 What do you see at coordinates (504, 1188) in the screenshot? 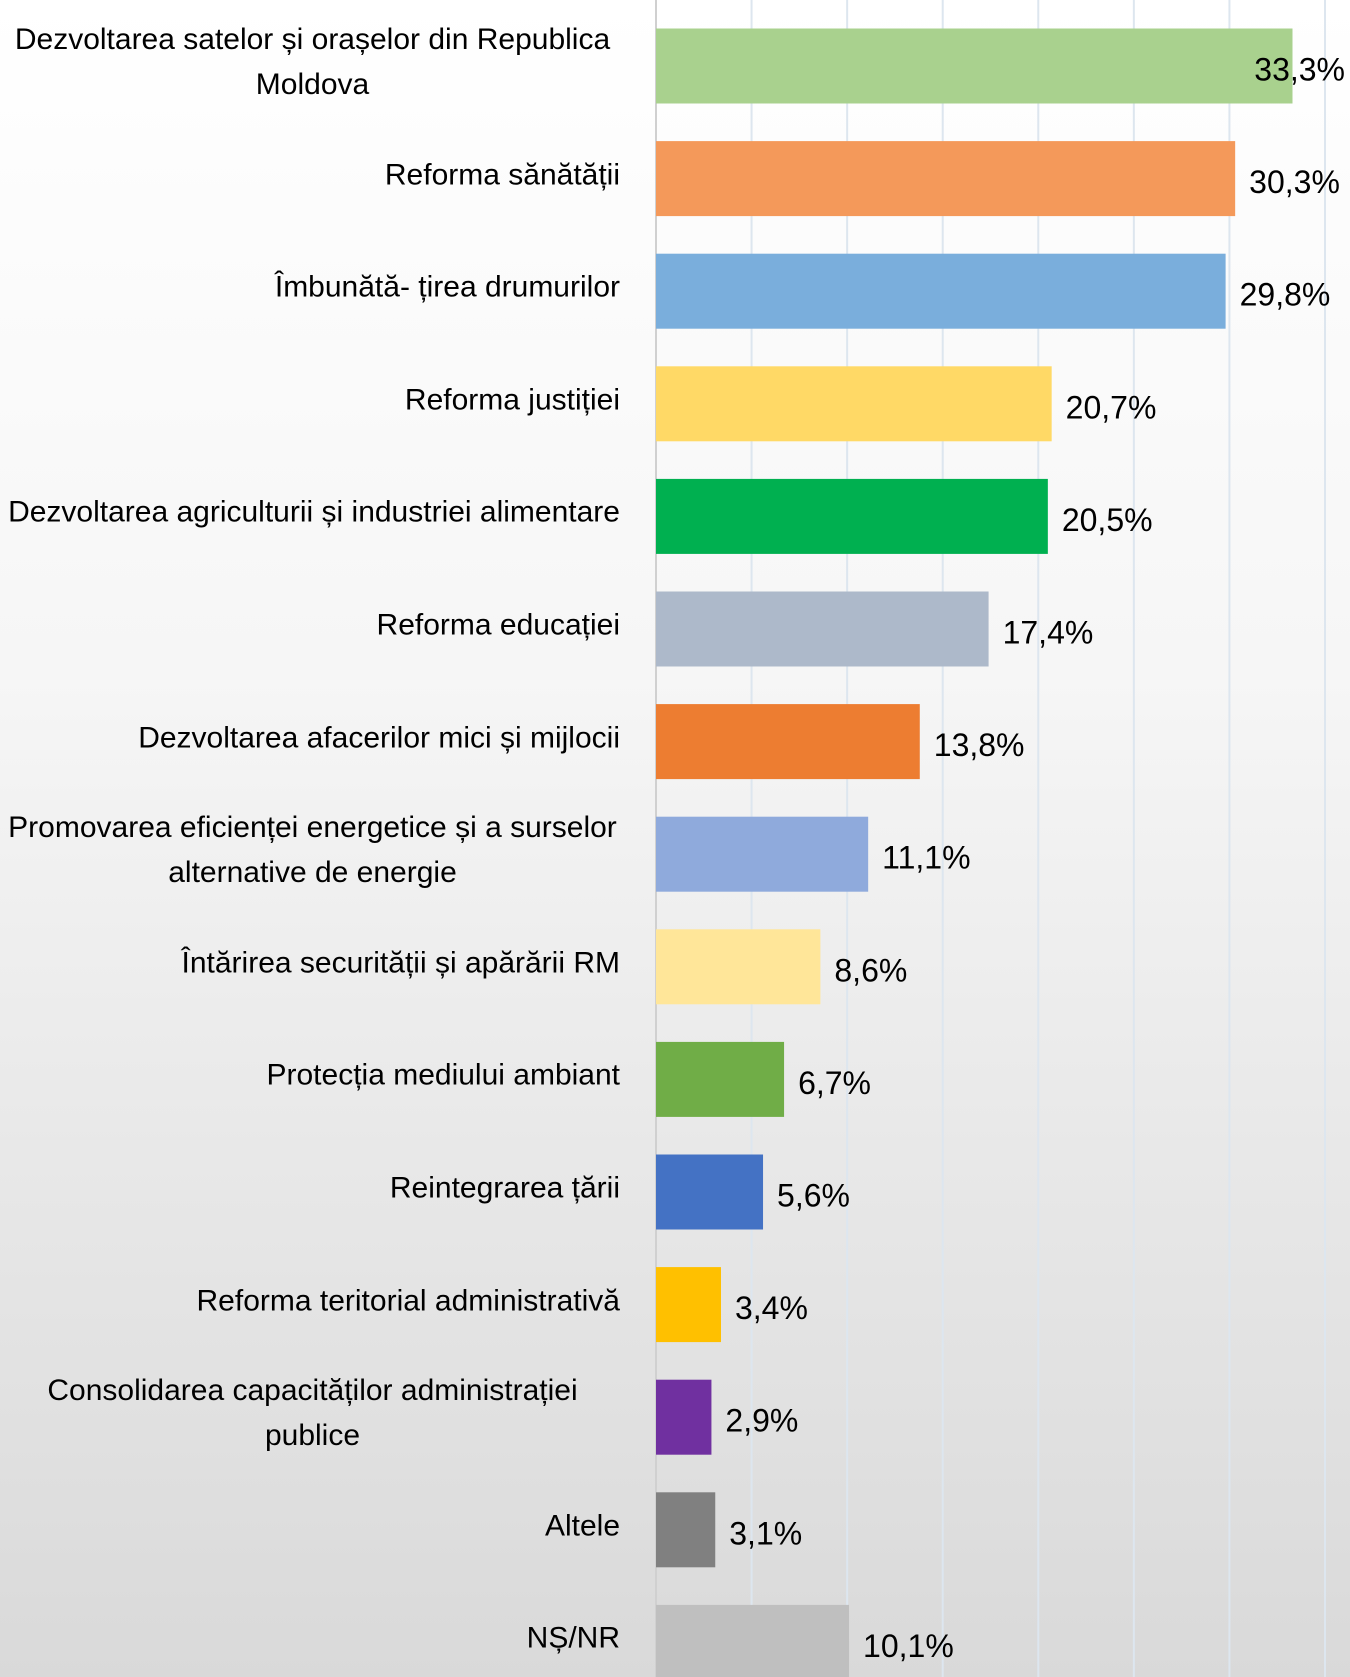
I see `category-text: Reintegrarea țării` at bounding box center [504, 1188].